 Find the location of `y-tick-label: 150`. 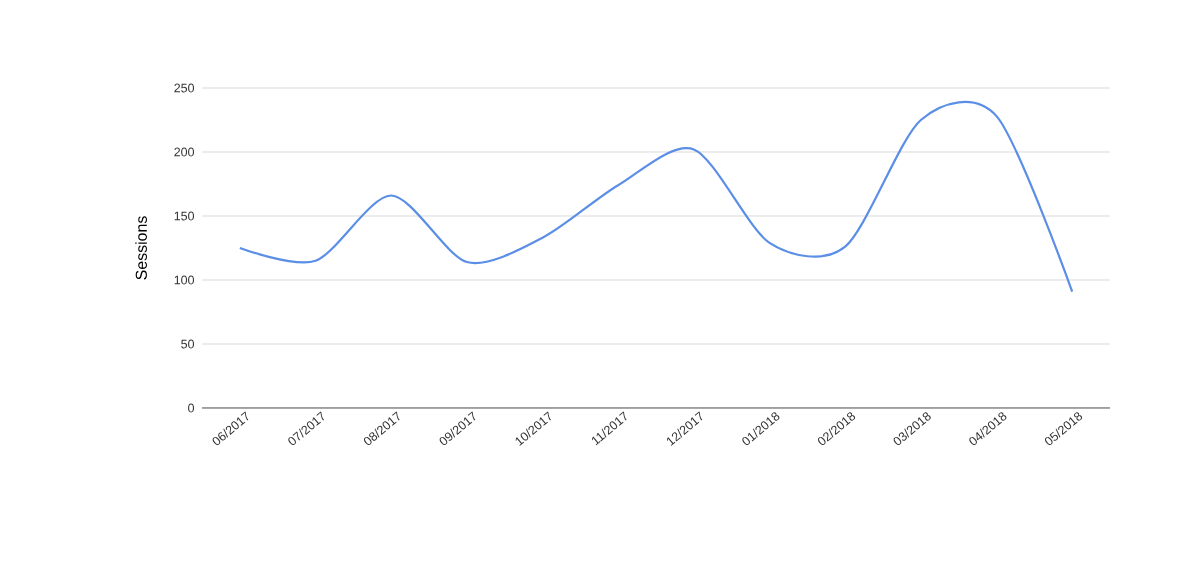

y-tick-label: 150 is located at coordinates (184, 216).